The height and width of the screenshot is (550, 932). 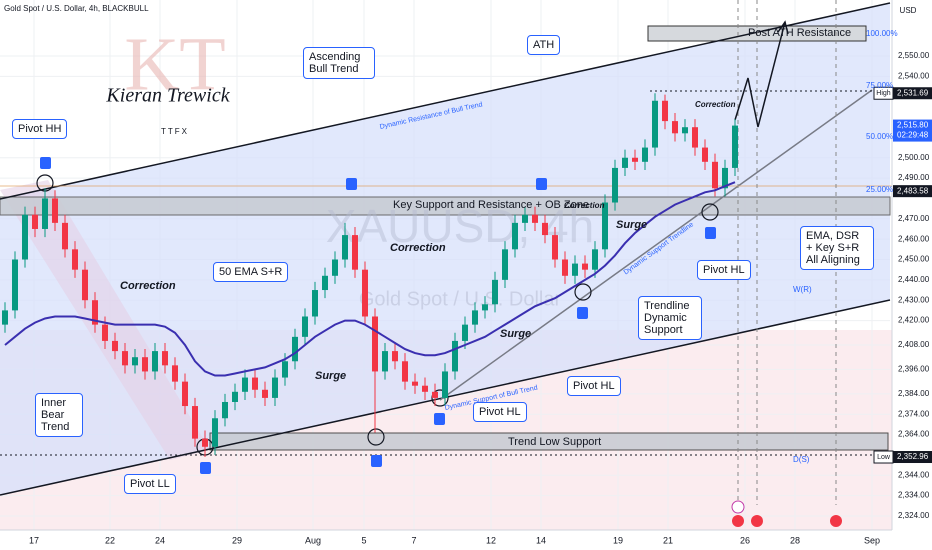 I want to click on annotation: EMA, DSR + Key S+R All Aligning, so click(x=837, y=248).